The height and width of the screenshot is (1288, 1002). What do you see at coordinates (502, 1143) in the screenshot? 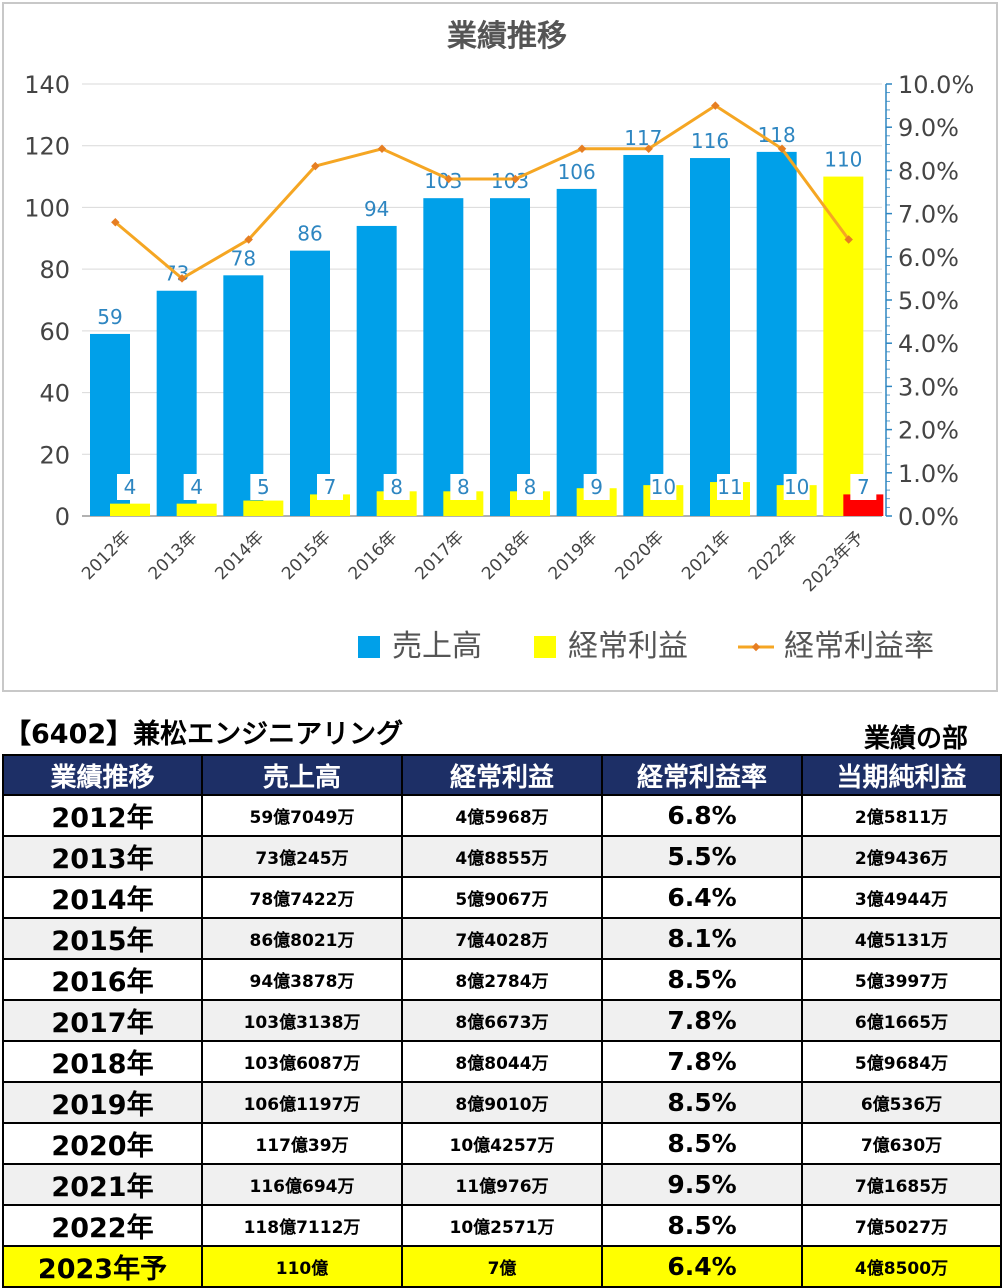
I see `cell-ordinary-profit: 10億4257万` at bounding box center [502, 1143].